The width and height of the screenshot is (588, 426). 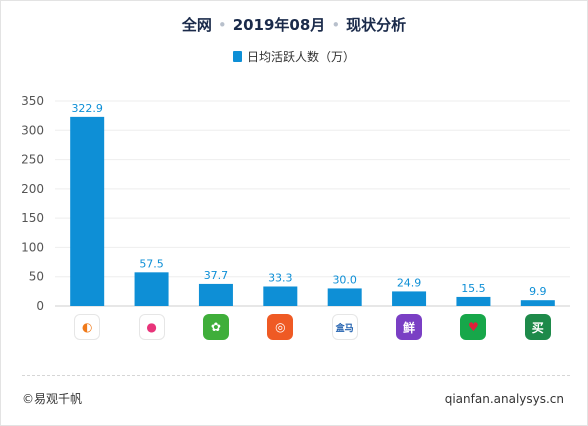 I want to click on bar-value-label: 15.5, so click(x=473, y=288).